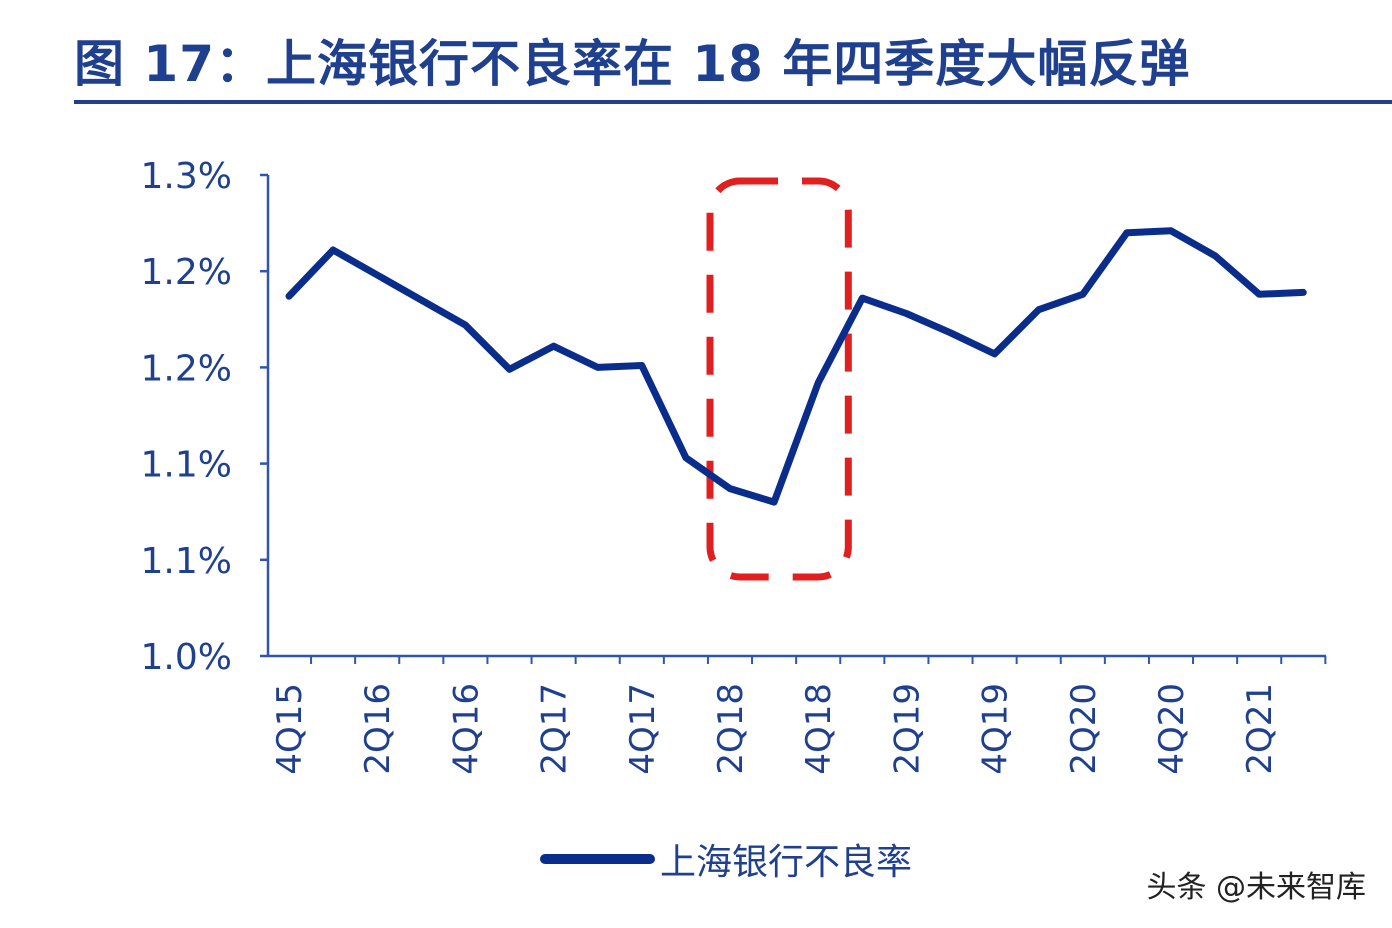 This screenshot has width=1392, height=928. I want to click on x-tick-label: 2Q16, so click(378, 729).